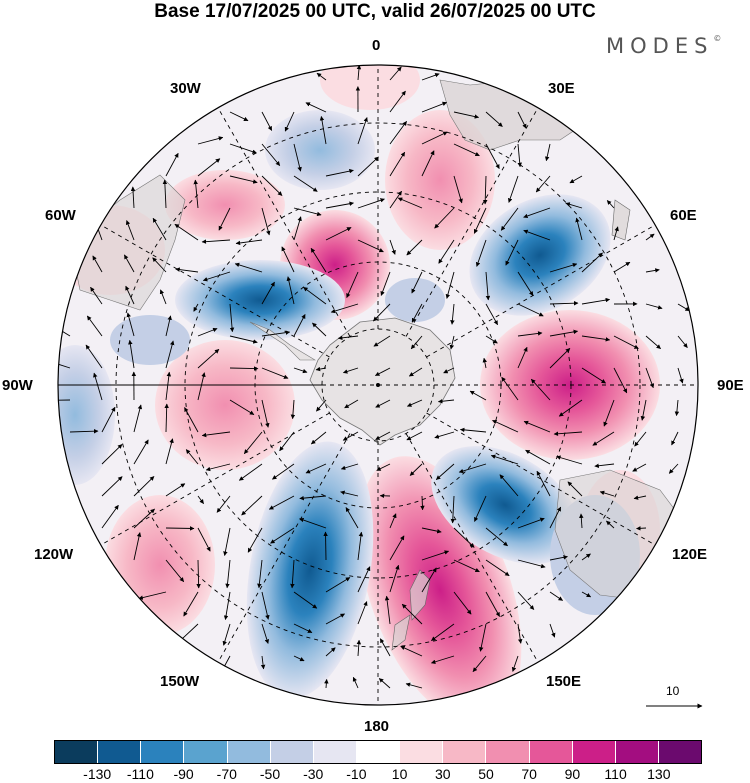 The height and width of the screenshot is (783, 750). Describe the element at coordinates (313, 774) in the screenshot. I see `colorbar-tick-label: -30` at that location.